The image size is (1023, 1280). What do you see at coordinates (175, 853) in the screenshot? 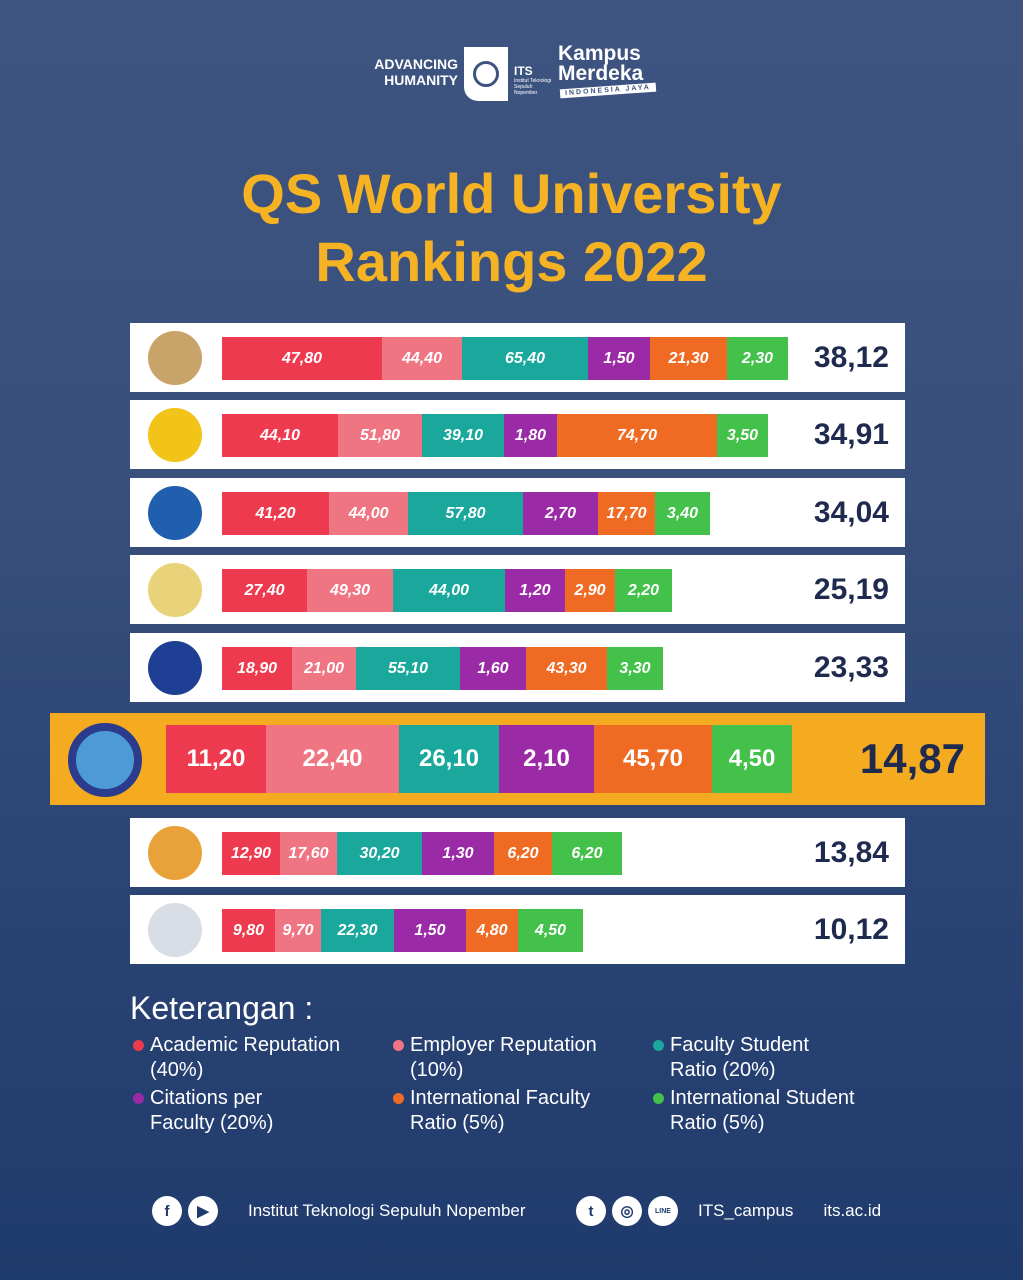
I see `unpad-logo-icon` at bounding box center [175, 853].